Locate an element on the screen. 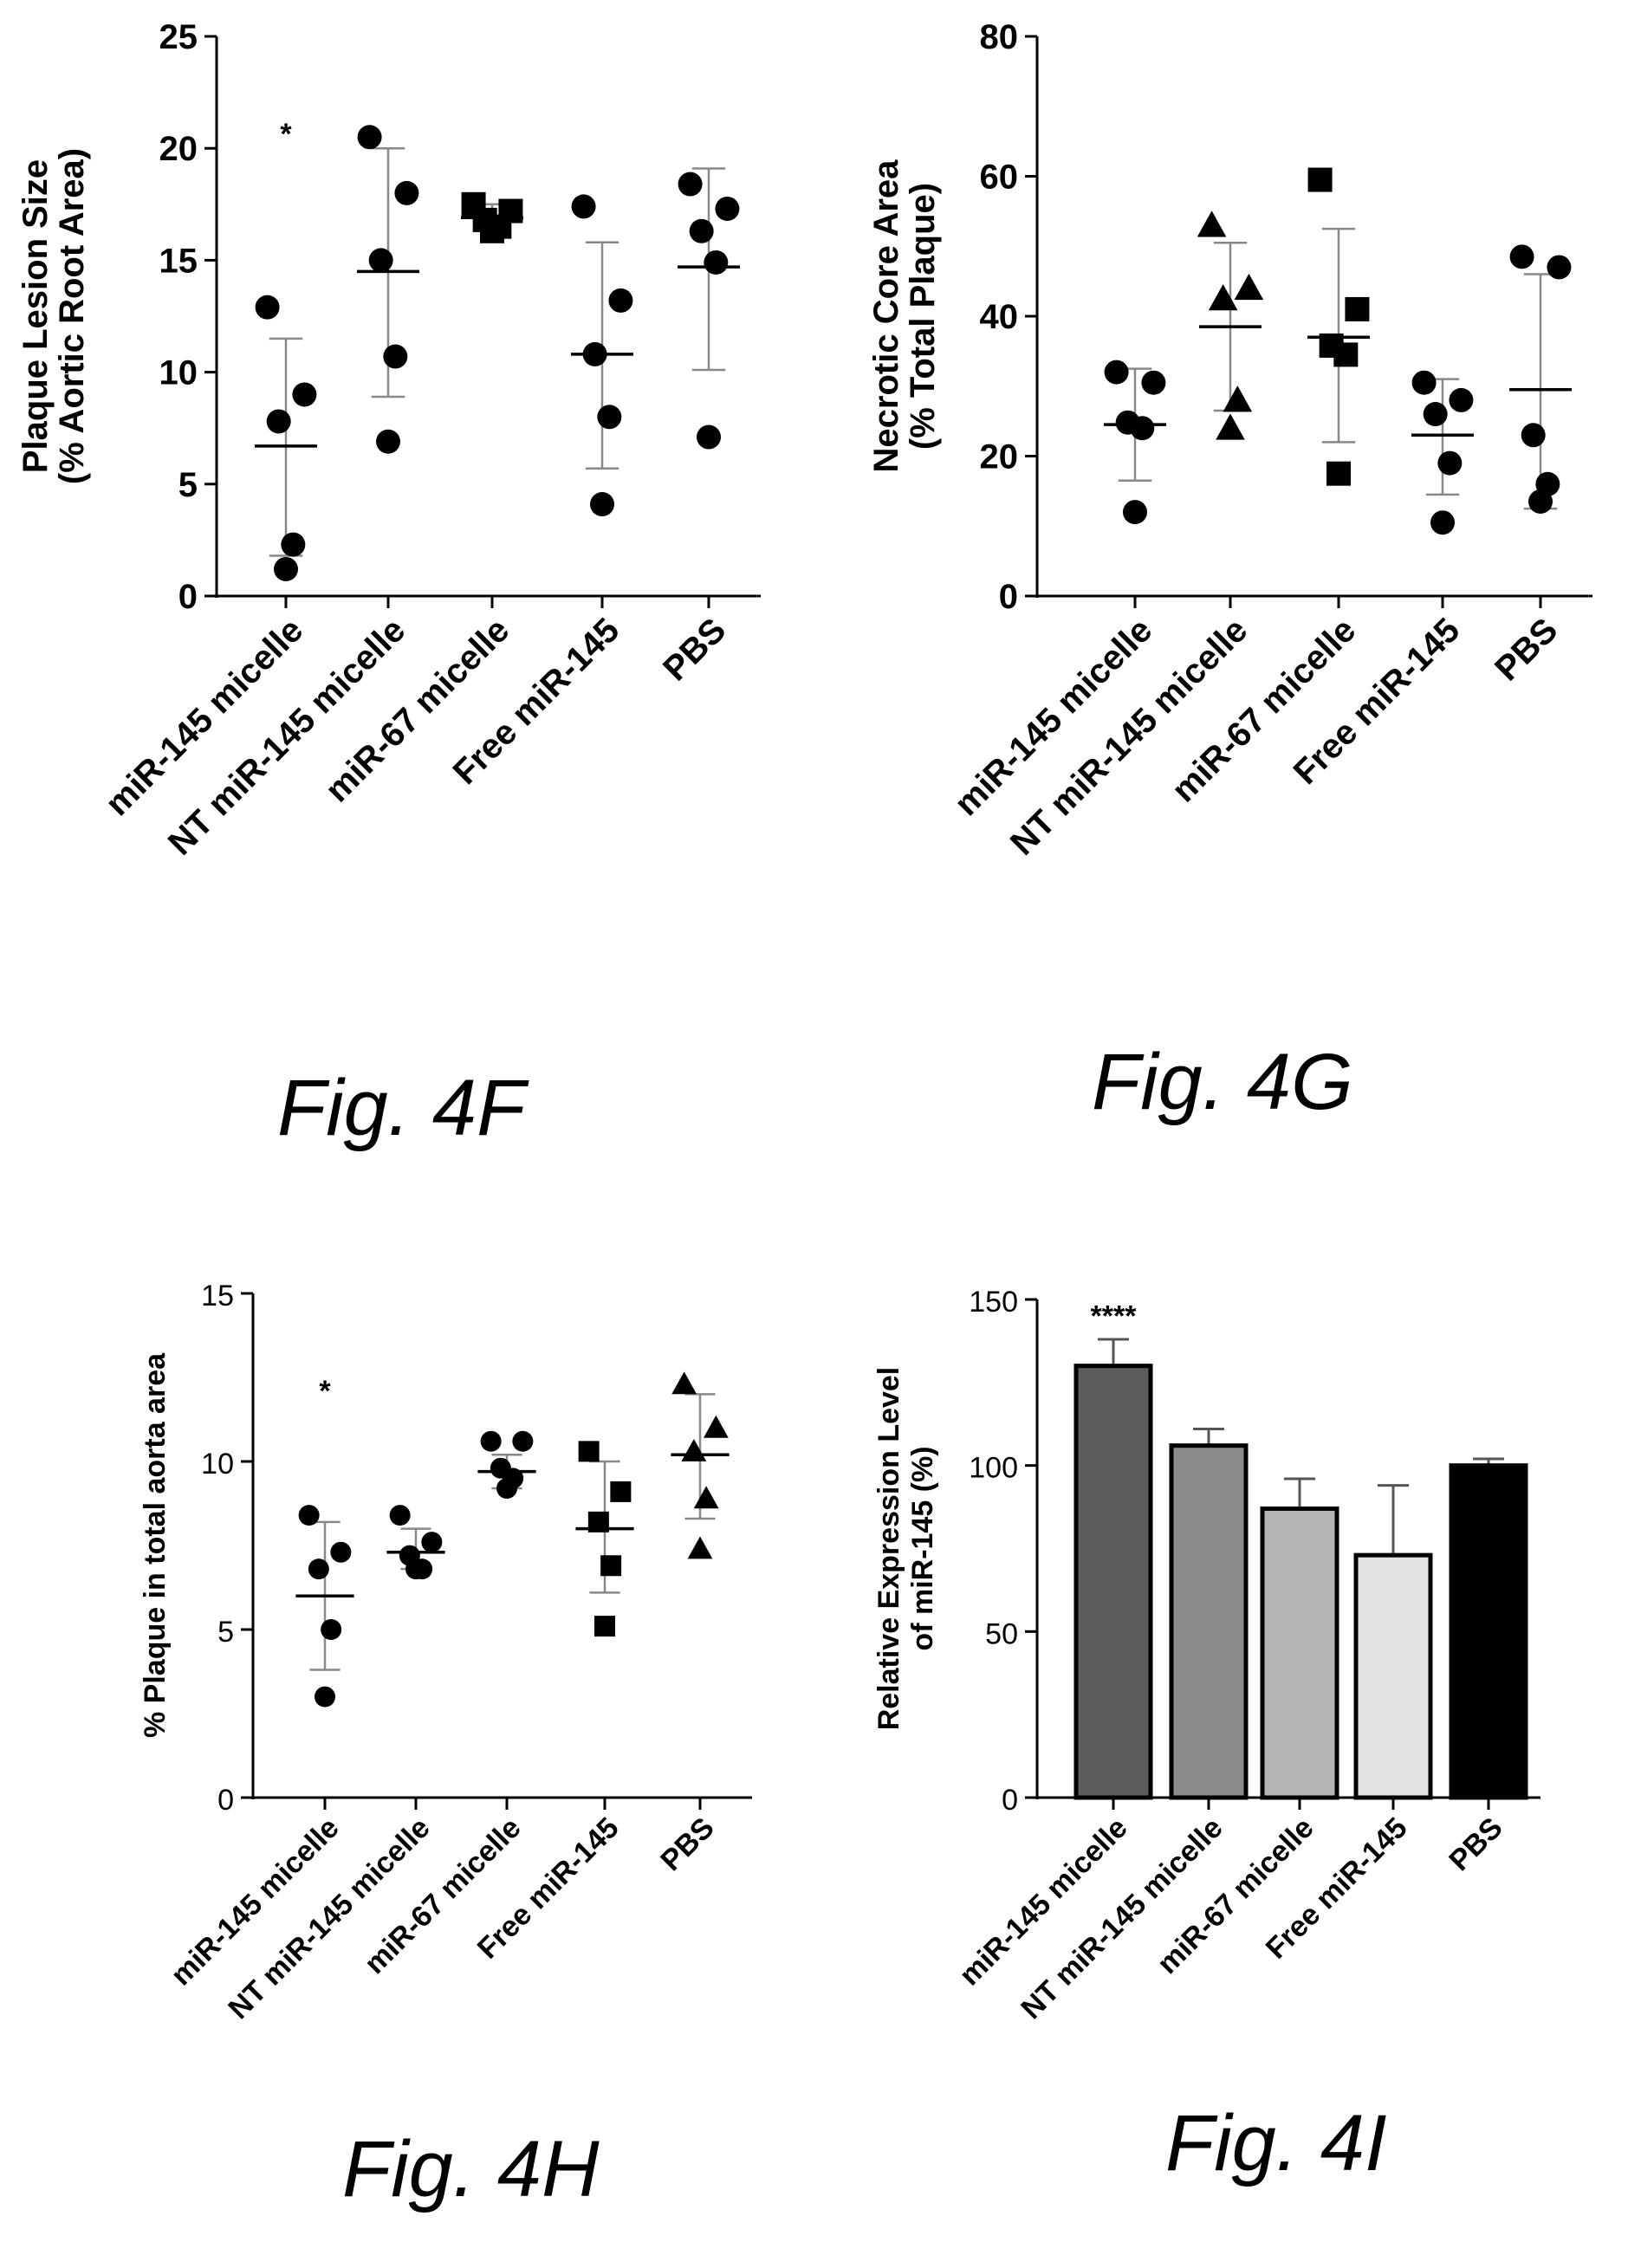 This screenshot has height=2268, width=1641. figure-caption-4g: Fig. 4G is located at coordinates (1222, 1082).